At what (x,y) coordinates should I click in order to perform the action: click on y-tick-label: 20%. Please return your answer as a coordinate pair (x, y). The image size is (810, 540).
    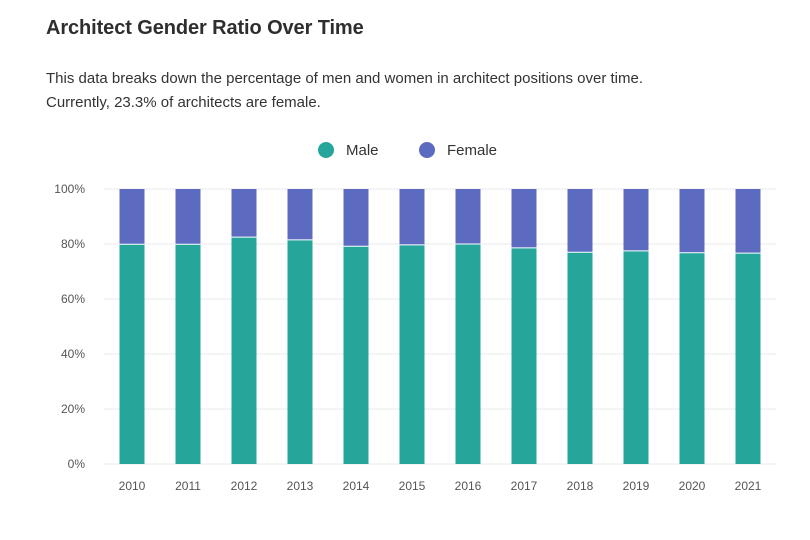
    Looking at the image, I should click on (73, 409).